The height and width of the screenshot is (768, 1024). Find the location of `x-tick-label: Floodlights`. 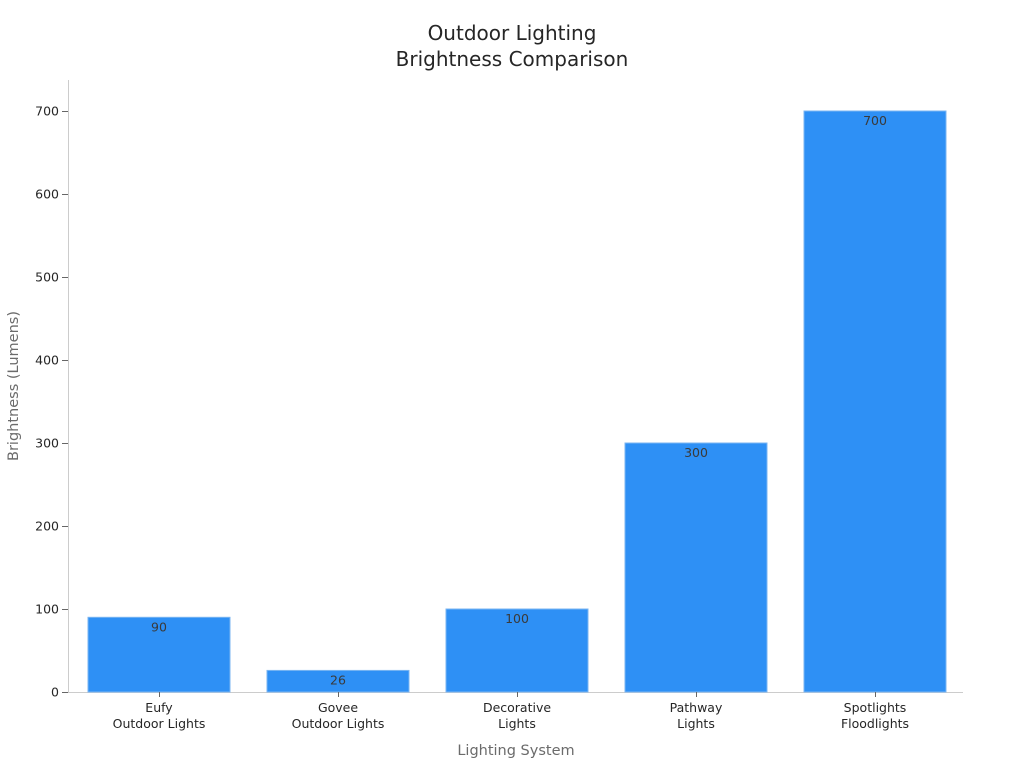

x-tick-label: Floodlights is located at coordinates (875, 723).